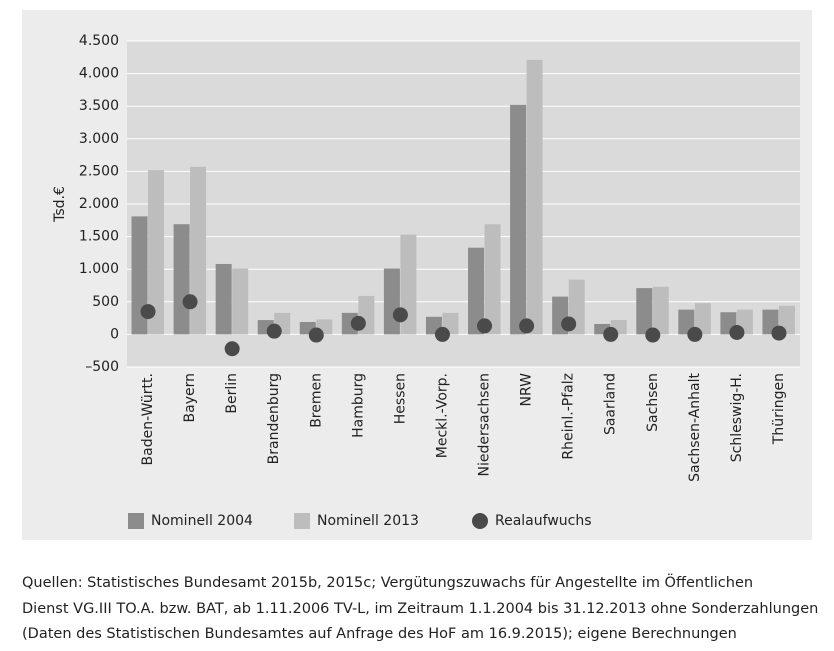 This screenshot has height=651, width=834. Describe the element at coordinates (99, 204) in the screenshot. I see `y-tick-label: 2.000` at that location.